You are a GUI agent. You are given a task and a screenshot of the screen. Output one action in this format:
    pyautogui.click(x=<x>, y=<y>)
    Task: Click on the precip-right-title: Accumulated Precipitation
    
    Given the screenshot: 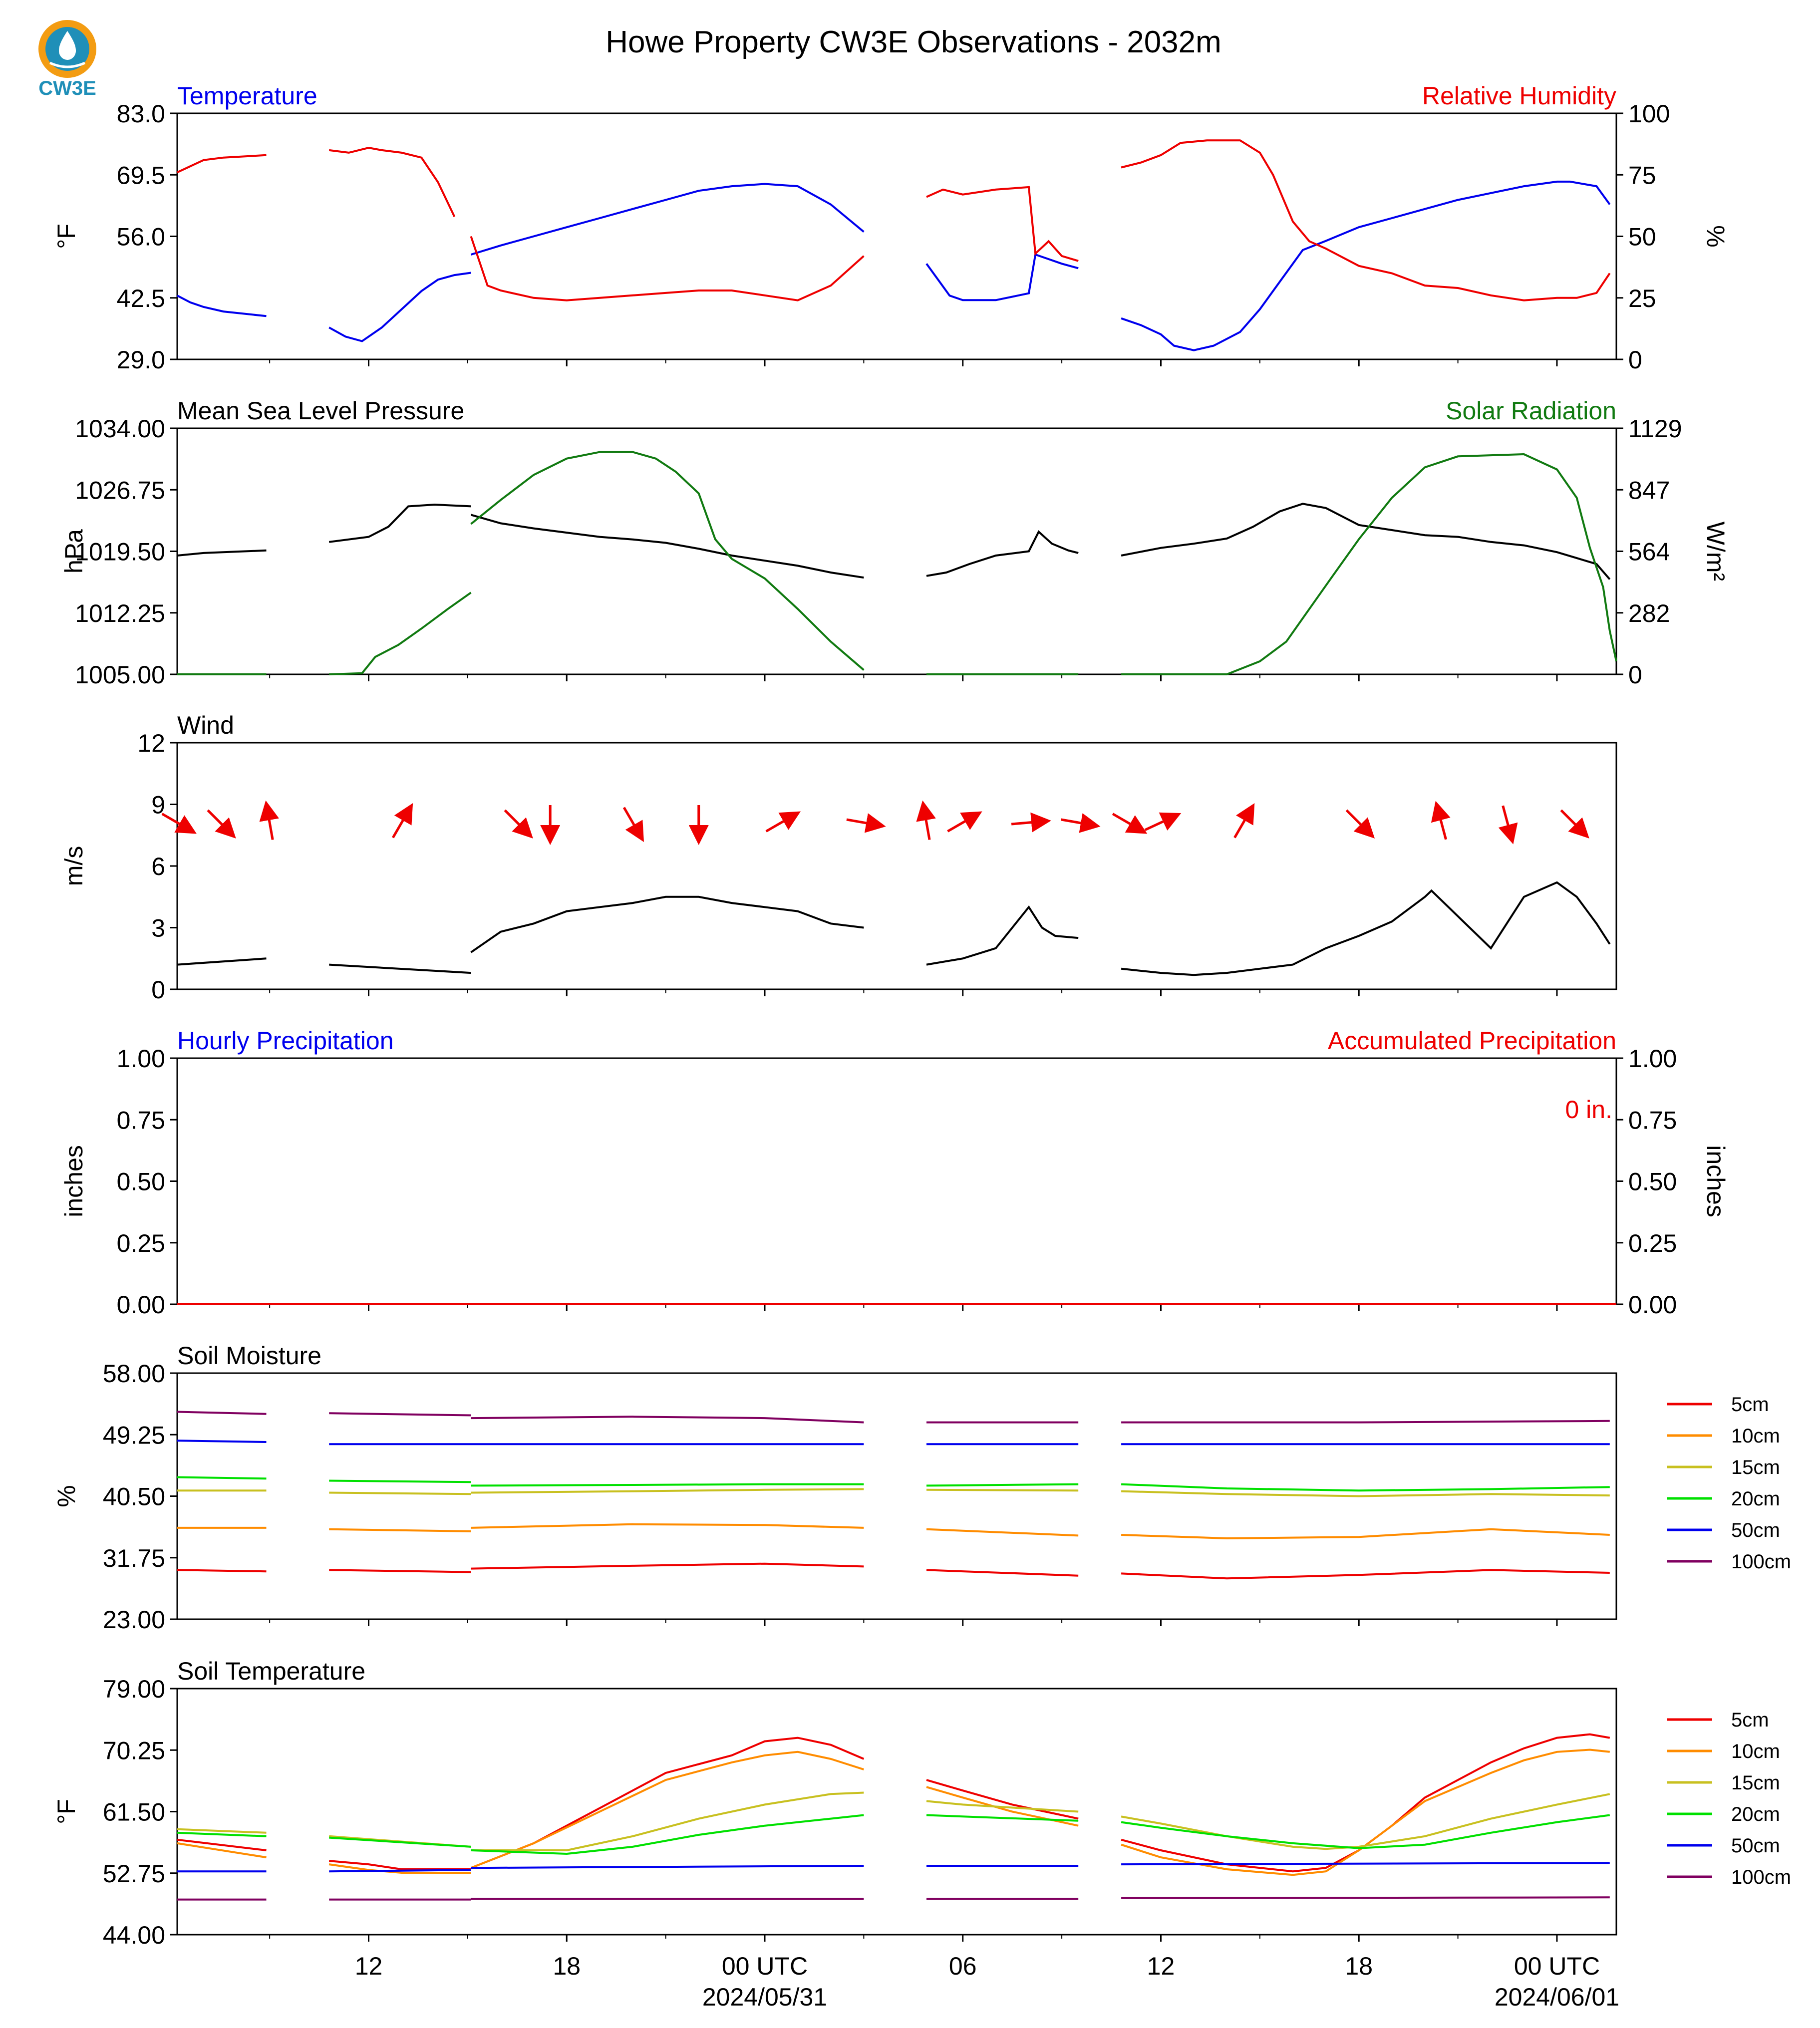 What is the action you would take?
    pyautogui.click(x=1472, y=1041)
    